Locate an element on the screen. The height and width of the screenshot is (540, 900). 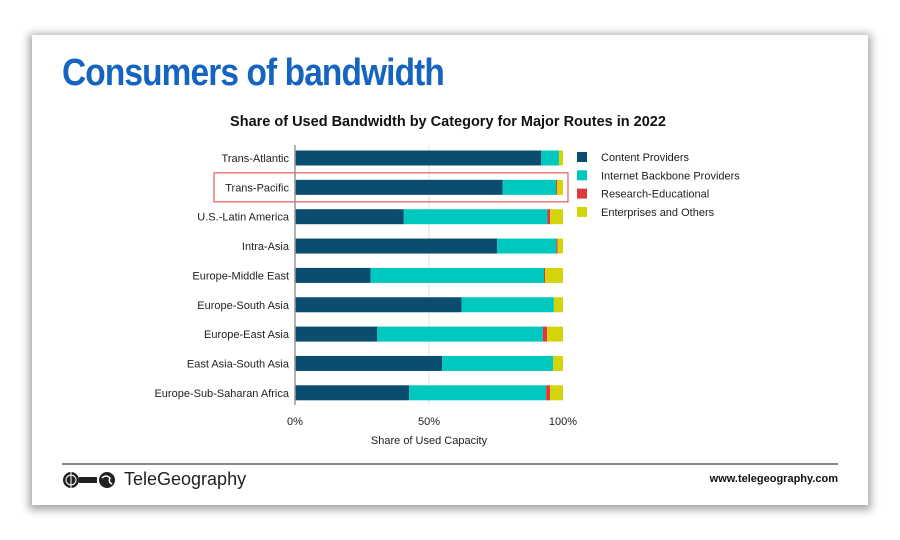
x-tick-label: 50% is located at coordinates (429, 422).